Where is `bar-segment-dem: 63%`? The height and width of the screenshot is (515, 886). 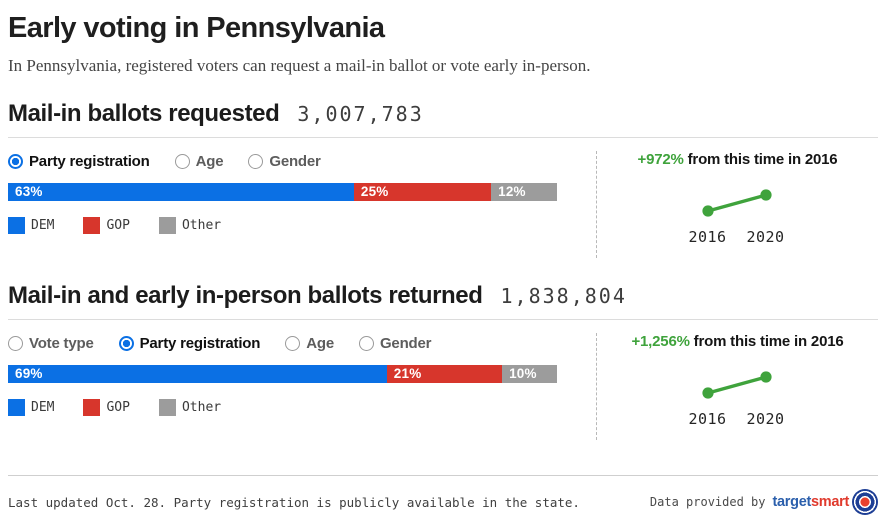 bar-segment-dem: 63% is located at coordinates (181, 192).